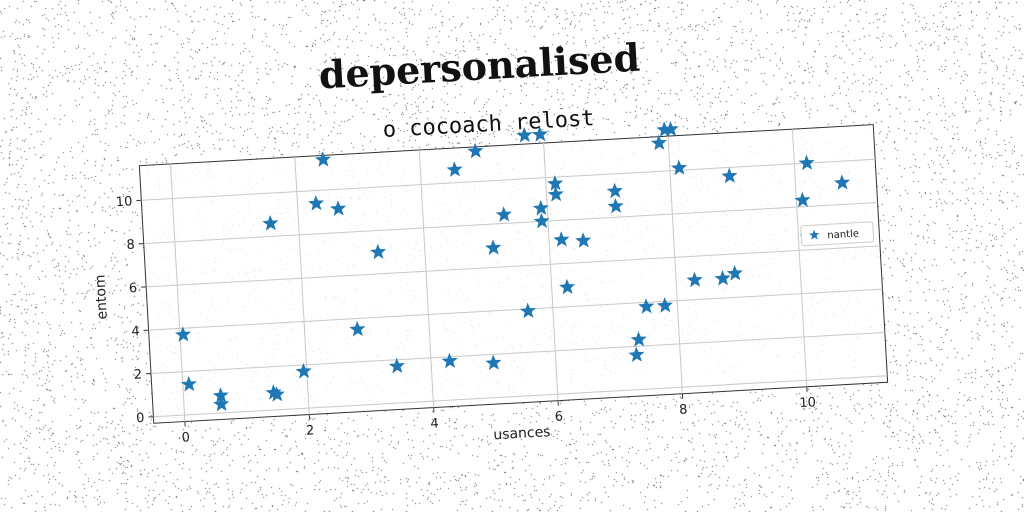  I want to click on x-tick-label: 4, so click(434, 423).